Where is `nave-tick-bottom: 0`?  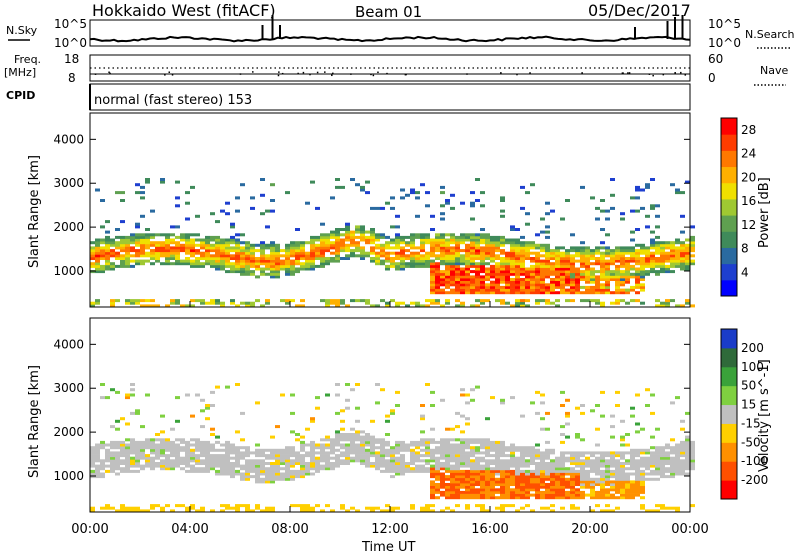
nave-tick-bottom: 0 is located at coordinates (712, 78).